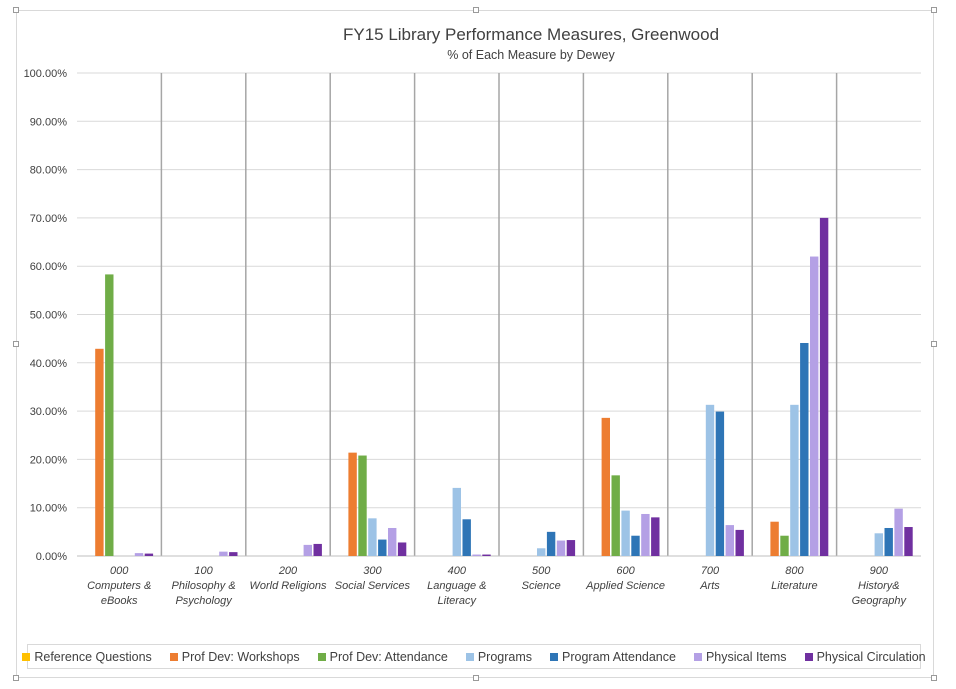 This screenshot has width=956, height=689. Describe the element at coordinates (119, 571) in the screenshot. I see `x-tick-label: 000` at that location.